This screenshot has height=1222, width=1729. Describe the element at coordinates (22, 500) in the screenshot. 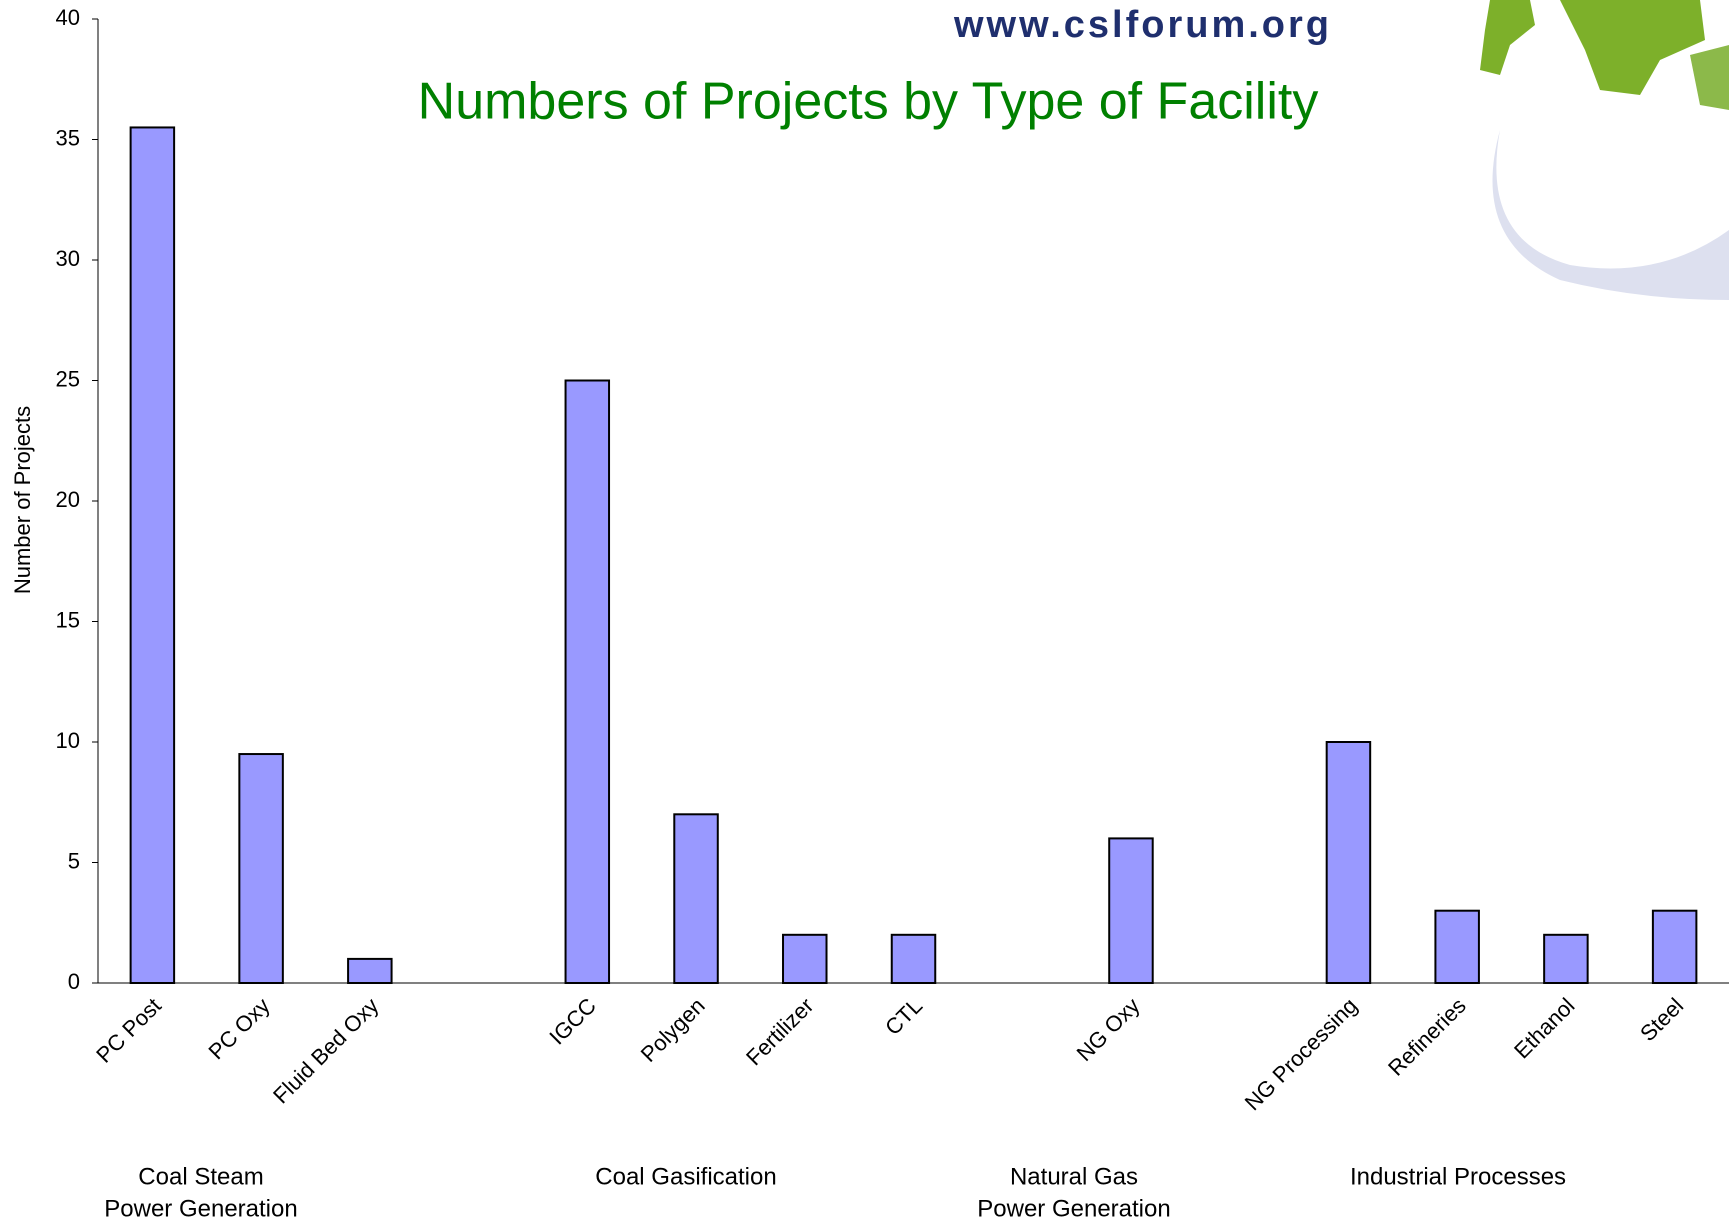

I see `y-axis-label: Number of Projects` at that location.